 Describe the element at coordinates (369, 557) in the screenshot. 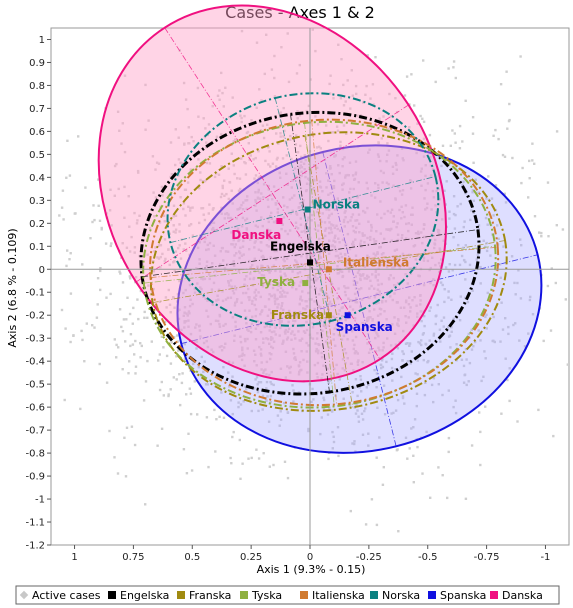

I see `x-tick-label: -0.25` at that location.